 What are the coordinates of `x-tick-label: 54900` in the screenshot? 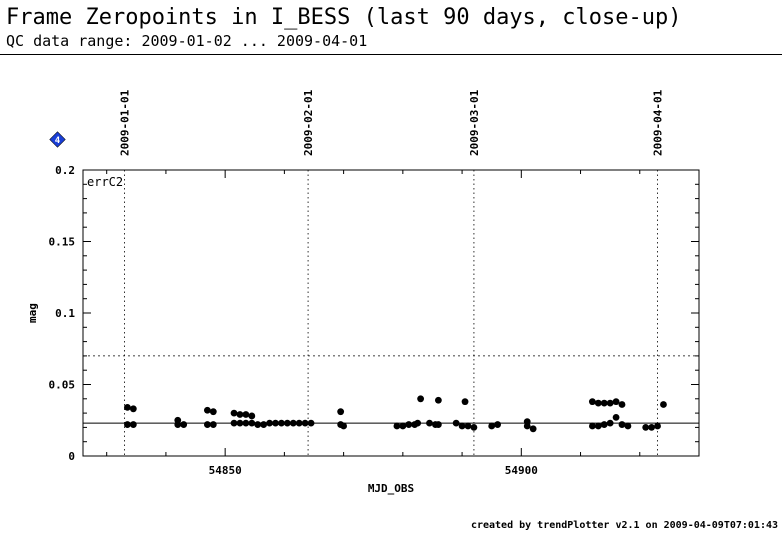 It's located at (521, 470).